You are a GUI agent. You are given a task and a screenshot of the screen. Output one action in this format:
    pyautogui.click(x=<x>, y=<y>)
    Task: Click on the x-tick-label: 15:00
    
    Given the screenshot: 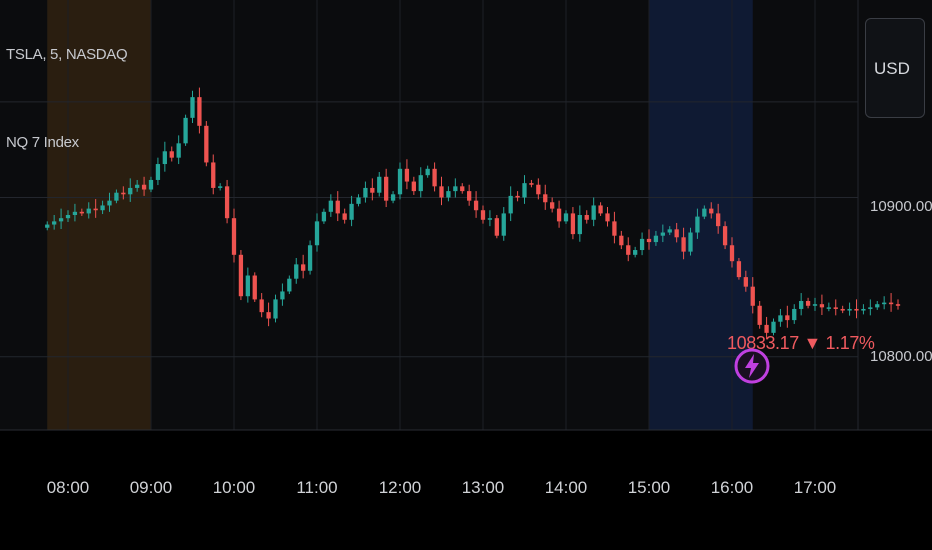 What is the action you would take?
    pyautogui.click(x=649, y=487)
    